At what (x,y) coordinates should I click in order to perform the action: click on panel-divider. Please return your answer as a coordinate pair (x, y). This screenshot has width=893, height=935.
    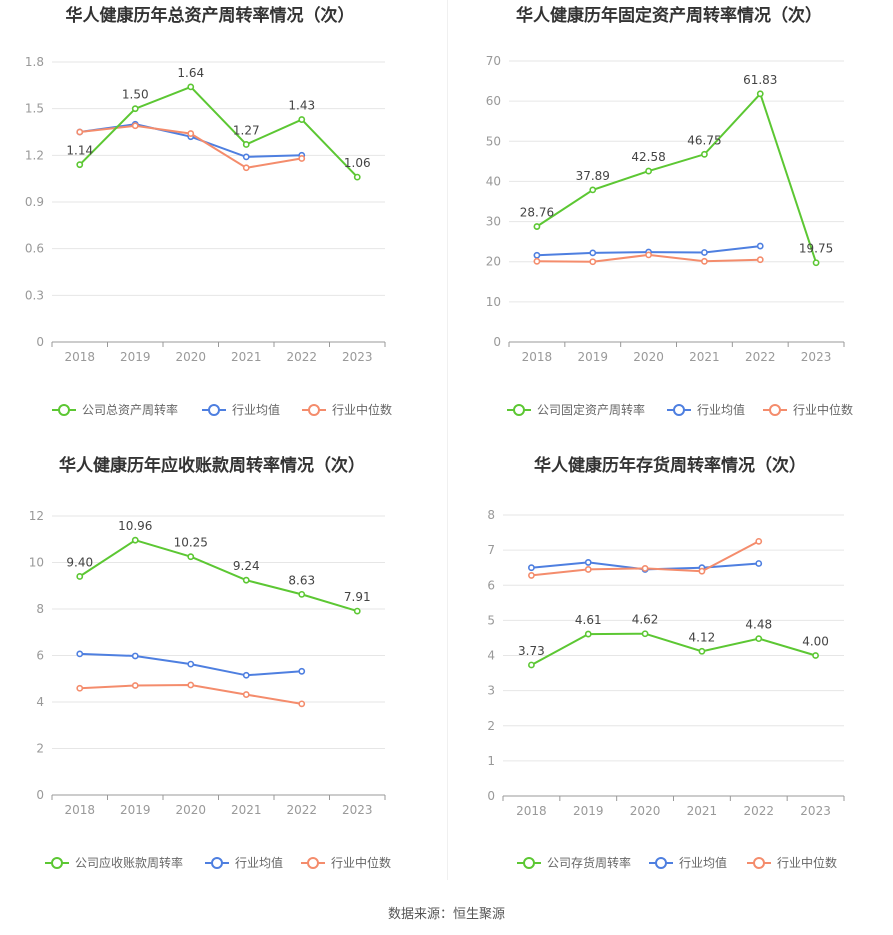
    Looking at the image, I should click on (447, 440).